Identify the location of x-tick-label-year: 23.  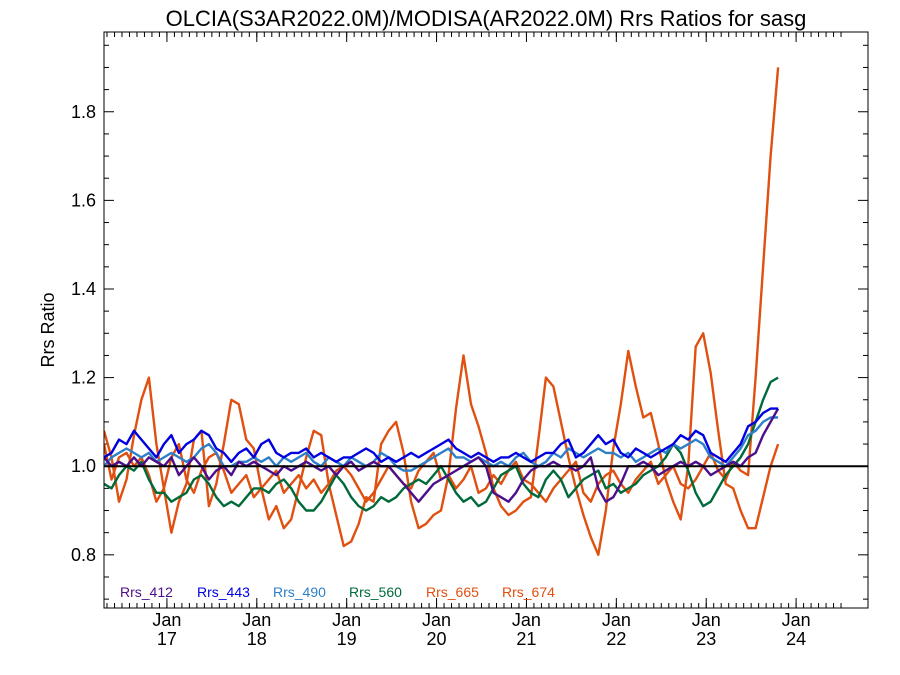
(706, 639).